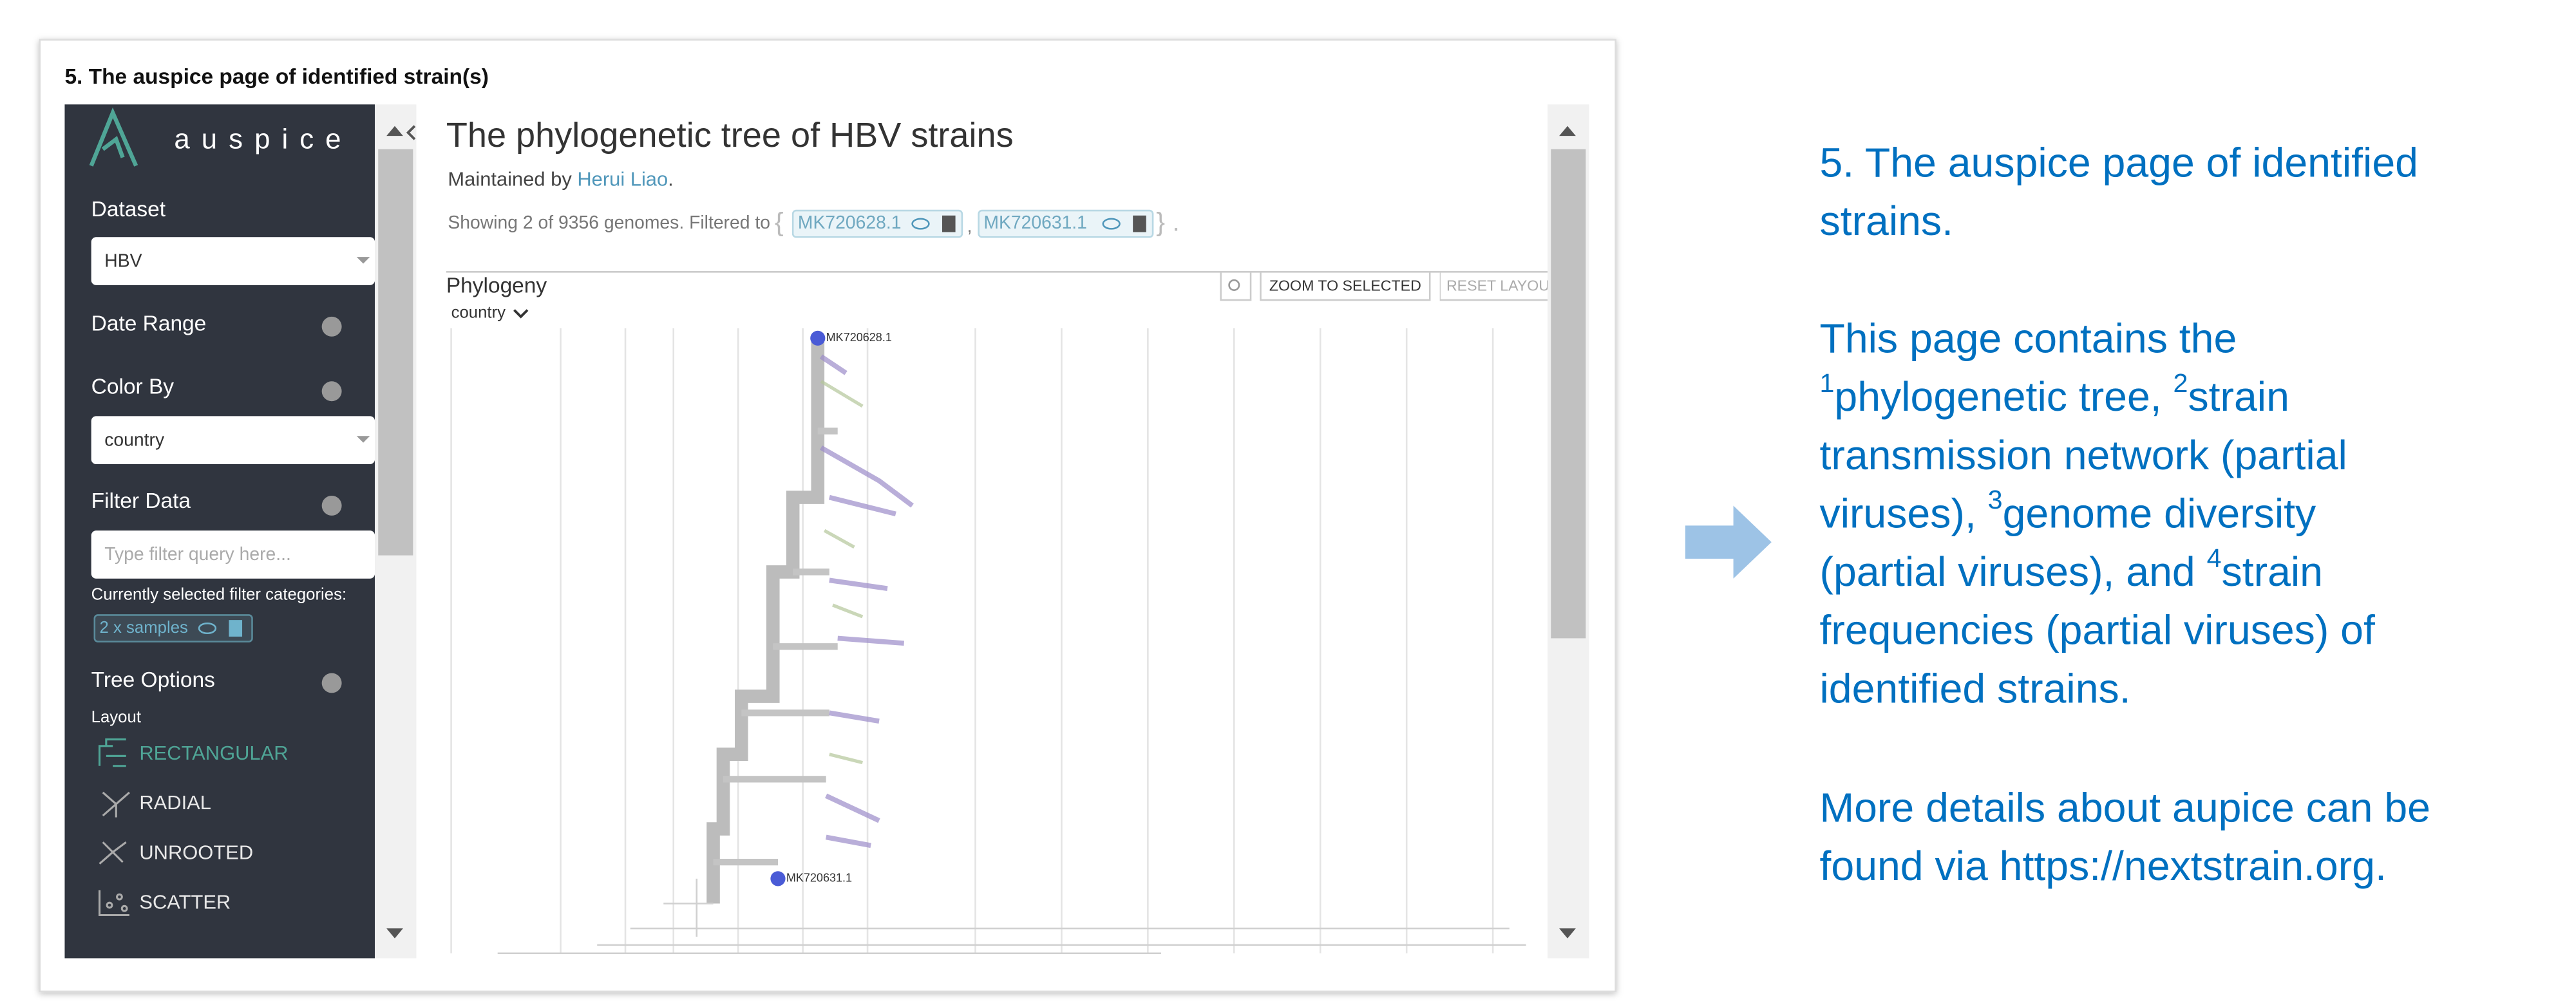 This screenshot has height=1003, width=2576. What do you see at coordinates (1502, 285) in the screenshot?
I see `button-text: RESET LAYOUT` at bounding box center [1502, 285].